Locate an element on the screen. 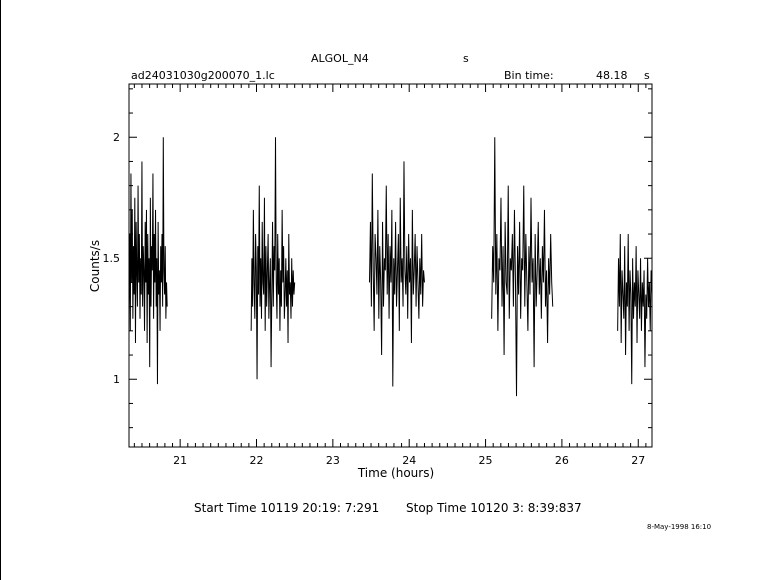 Image resolution: width=781 pixels, height=580 pixels. x-tick-label: 25 is located at coordinates (486, 460).